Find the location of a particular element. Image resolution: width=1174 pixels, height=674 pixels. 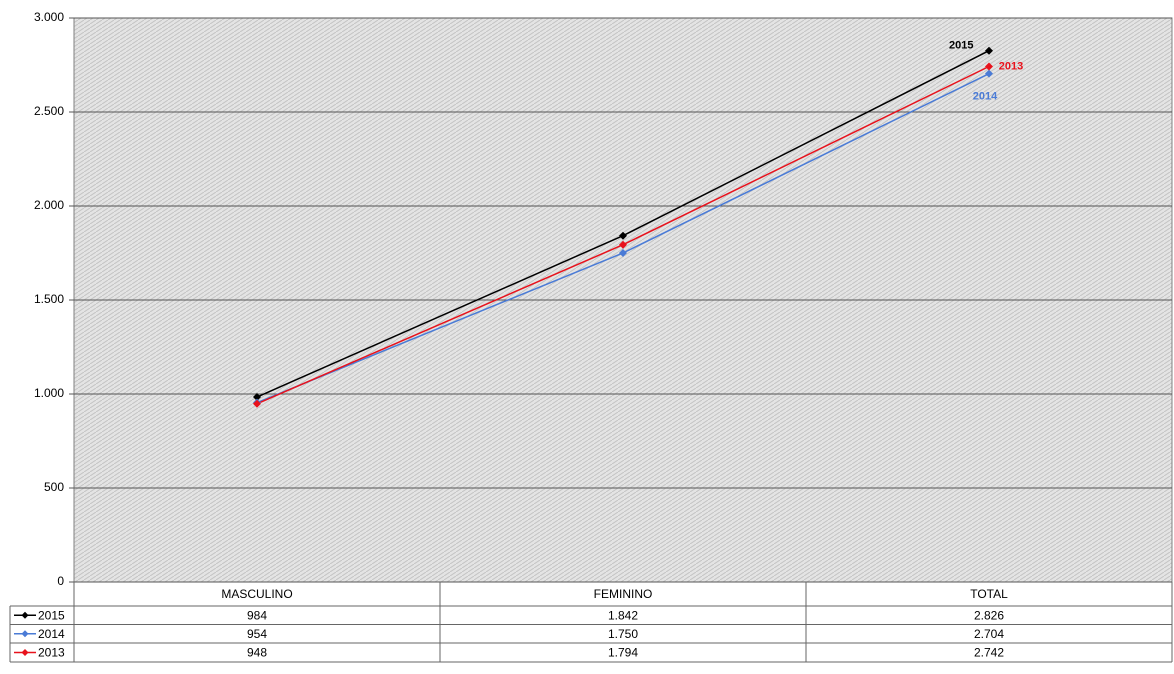

legend-label: 2013 is located at coordinates (51, 653).